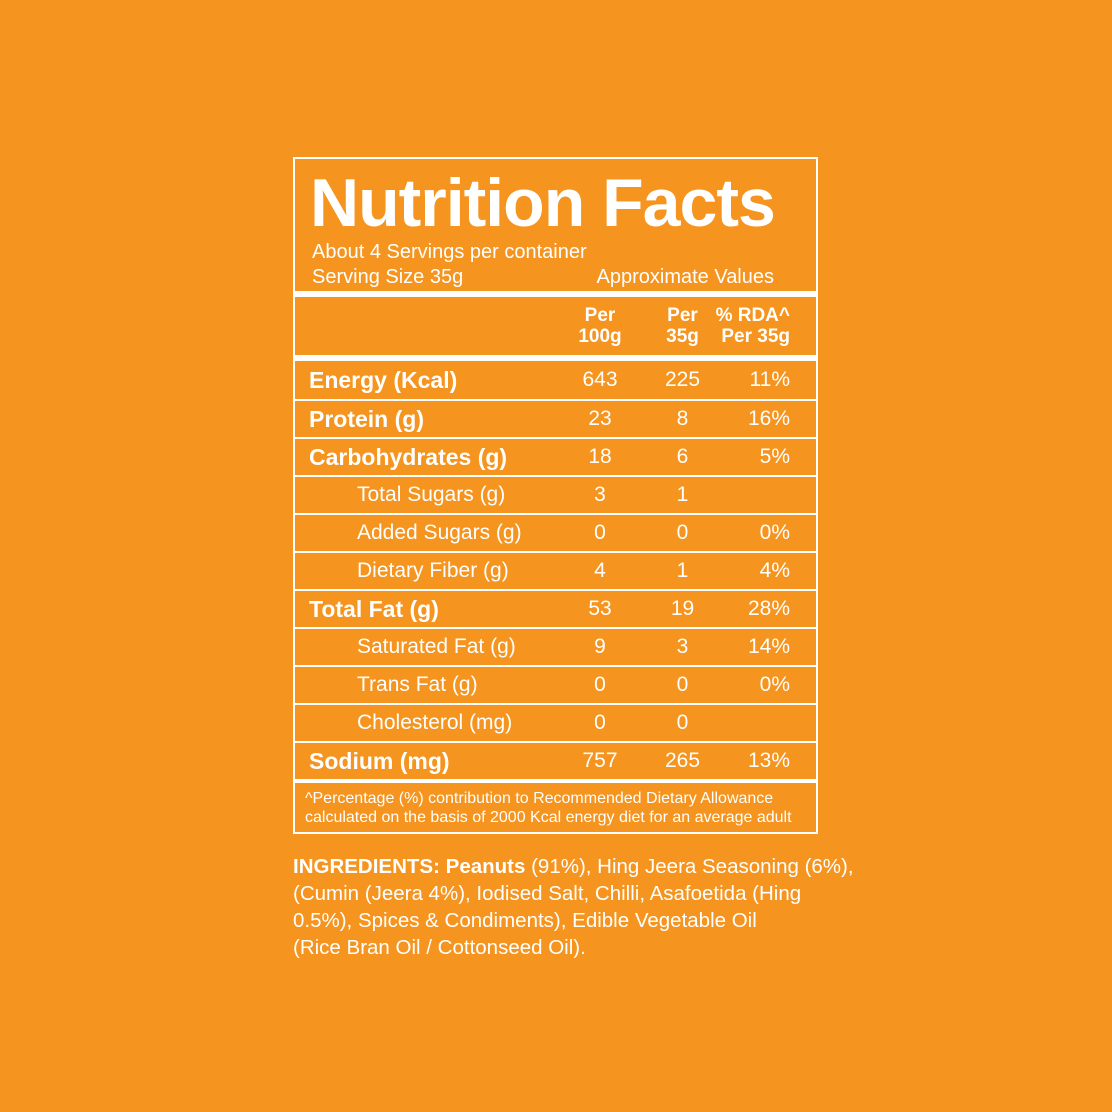 The height and width of the screenshot is (1112, 1112). Describe the element at coordinates (543, 203) in the screenshot. I see `label-title: Nutrition Facts` at that location.